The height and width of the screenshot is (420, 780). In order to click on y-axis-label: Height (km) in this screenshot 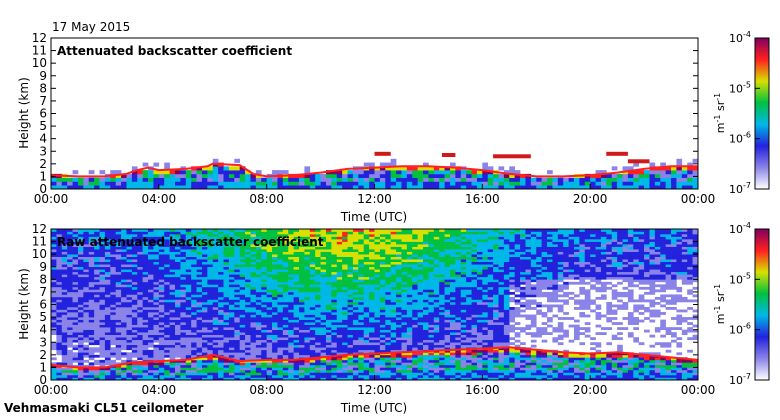, I will do `click(24, 112)`.